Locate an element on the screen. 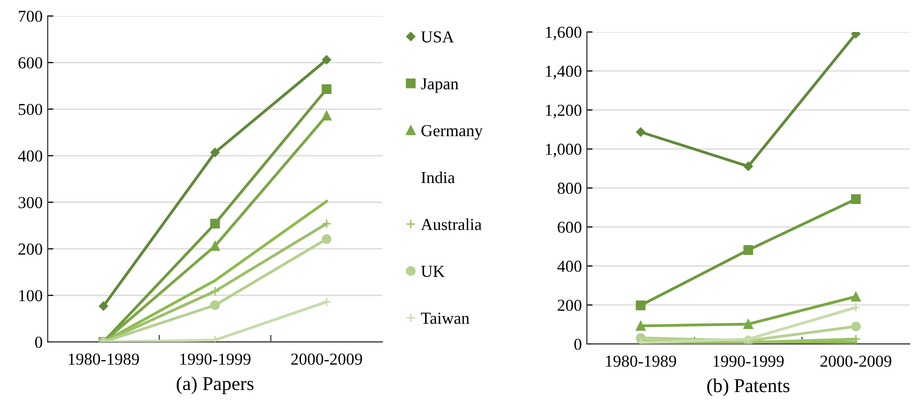 This screenshot has width=917, height=410. y-tick-label: 700 is located at coordinates (30, 16).